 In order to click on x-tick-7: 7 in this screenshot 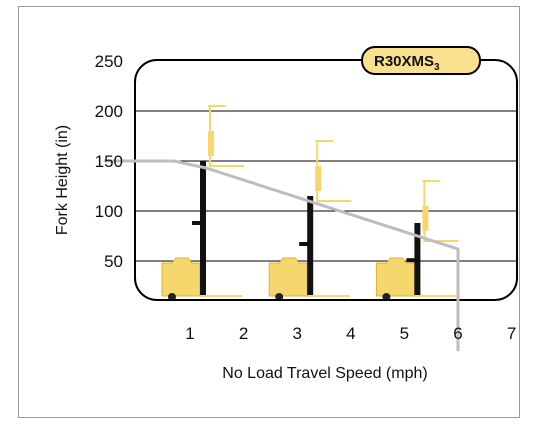, I will do `click(511, 333)`.